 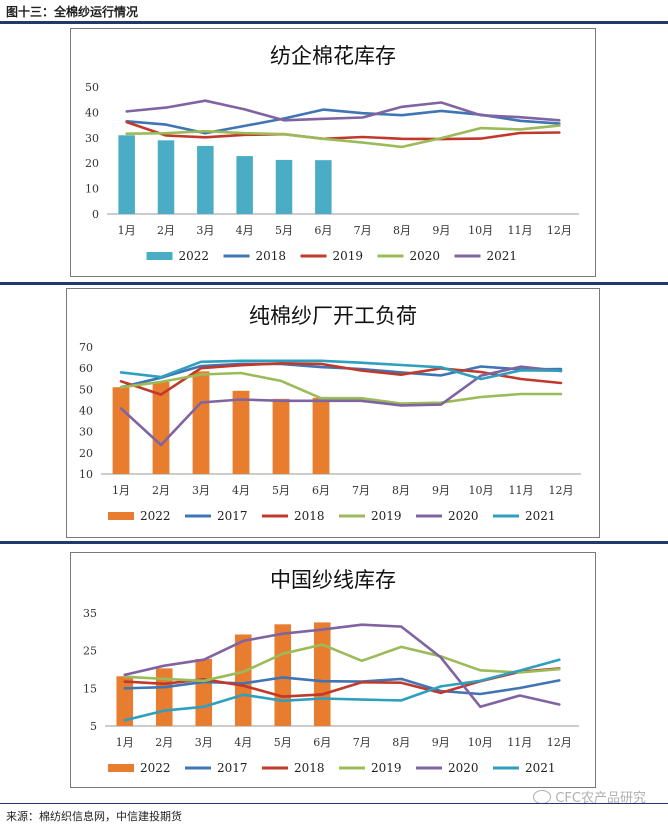 I want to click on chart-title: 中国纱线库存, so click(x=333, y=580).